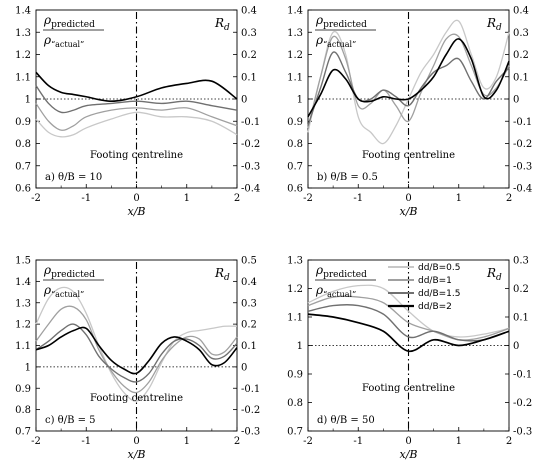  What do you see at coordinates (347, 177) in the screenshot?
I see `panel-label: b) θ/B = 0.5` at bounding box center [347, 177].